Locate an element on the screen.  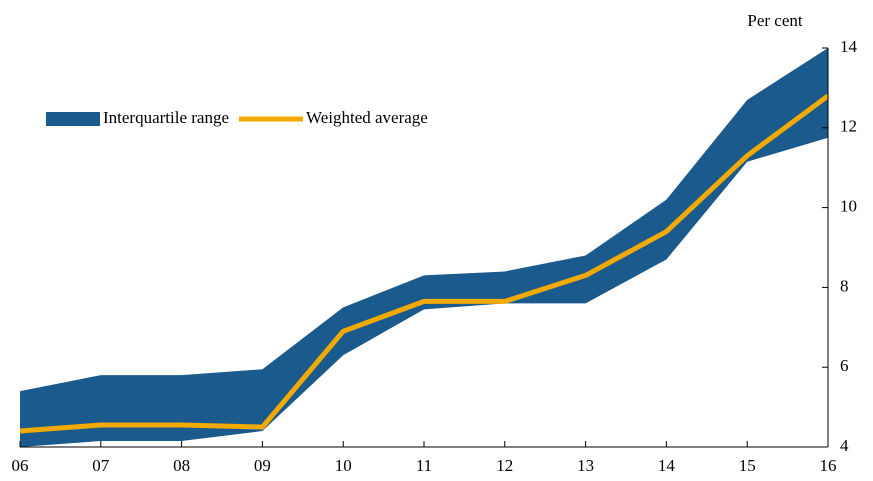
x-tick-label: 16 is located at coordinates (828, 465).